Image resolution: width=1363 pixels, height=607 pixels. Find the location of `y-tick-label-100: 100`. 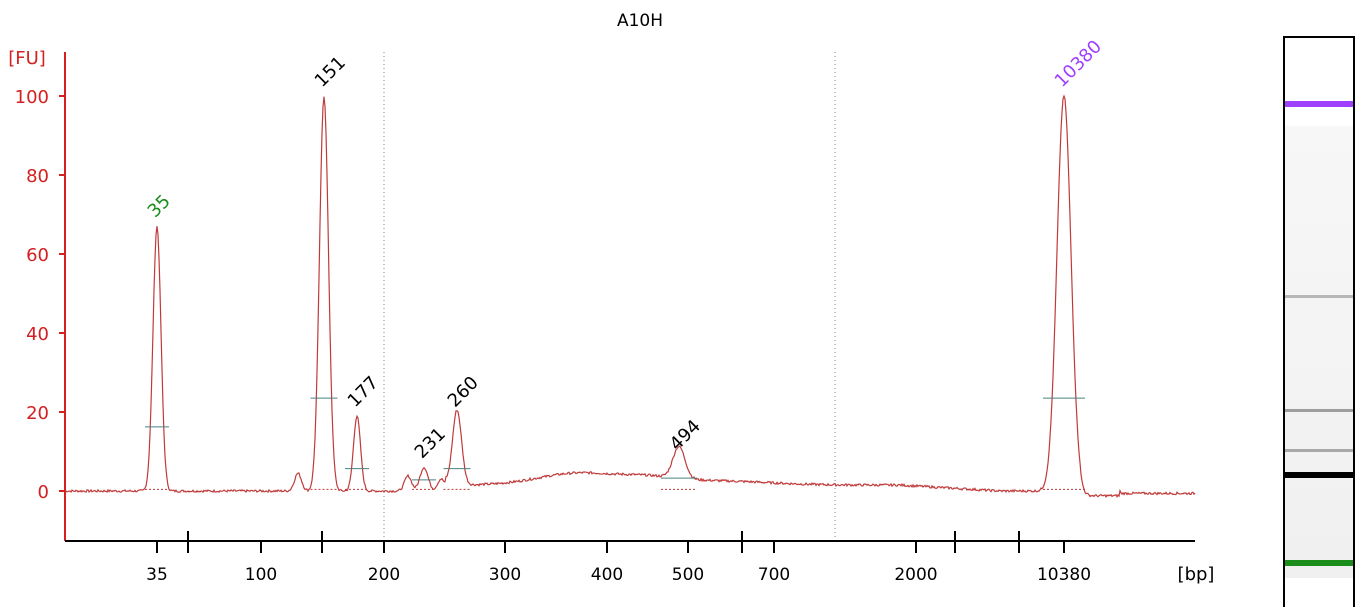

y-tick-label-100: 100 is located at coordinates (32, 97).